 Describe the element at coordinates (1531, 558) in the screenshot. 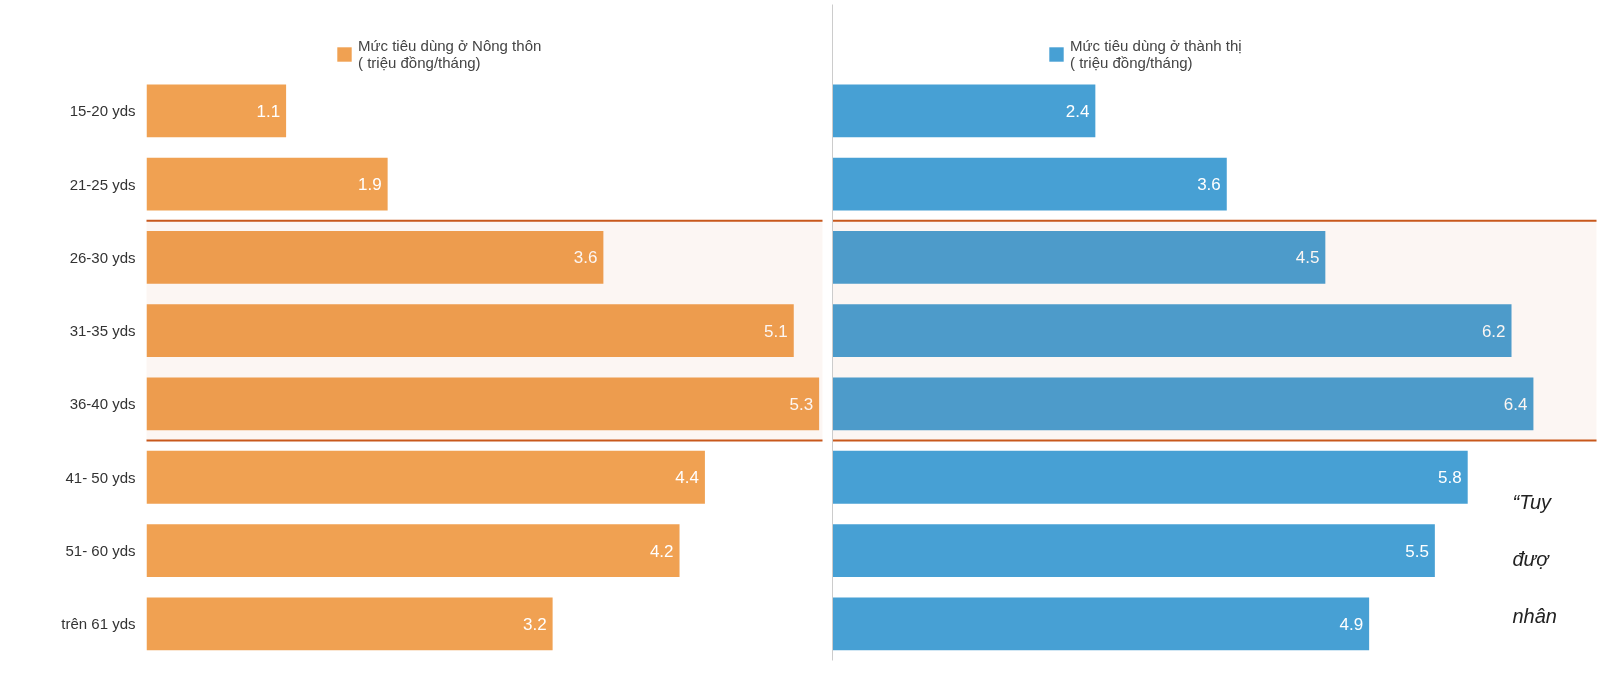

I see `annotation: đượ` at that location.